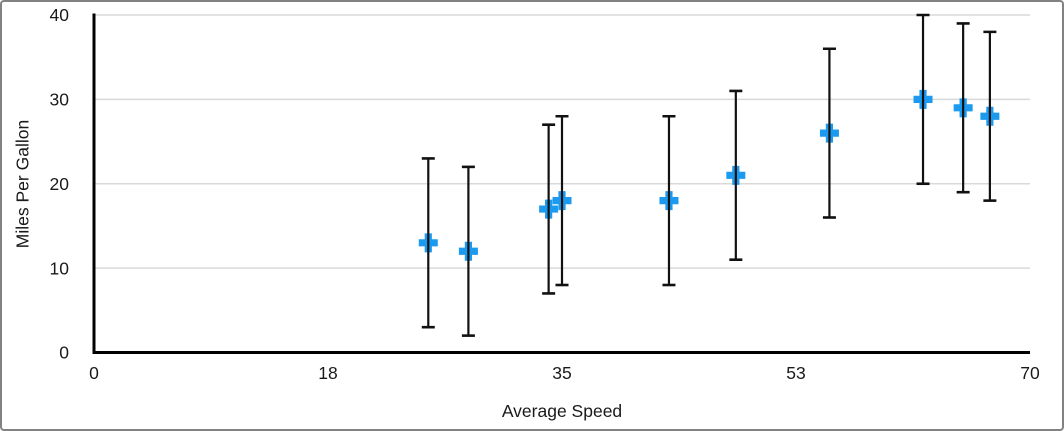  I want to click on y-tick-label: 0, so click(64, 353).